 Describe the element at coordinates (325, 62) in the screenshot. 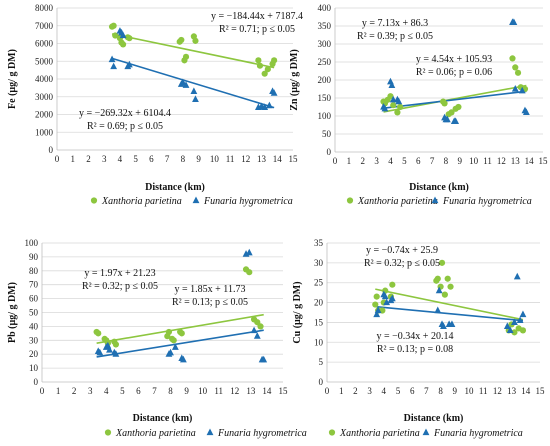

I see `y-tick-label: 250` at that location.